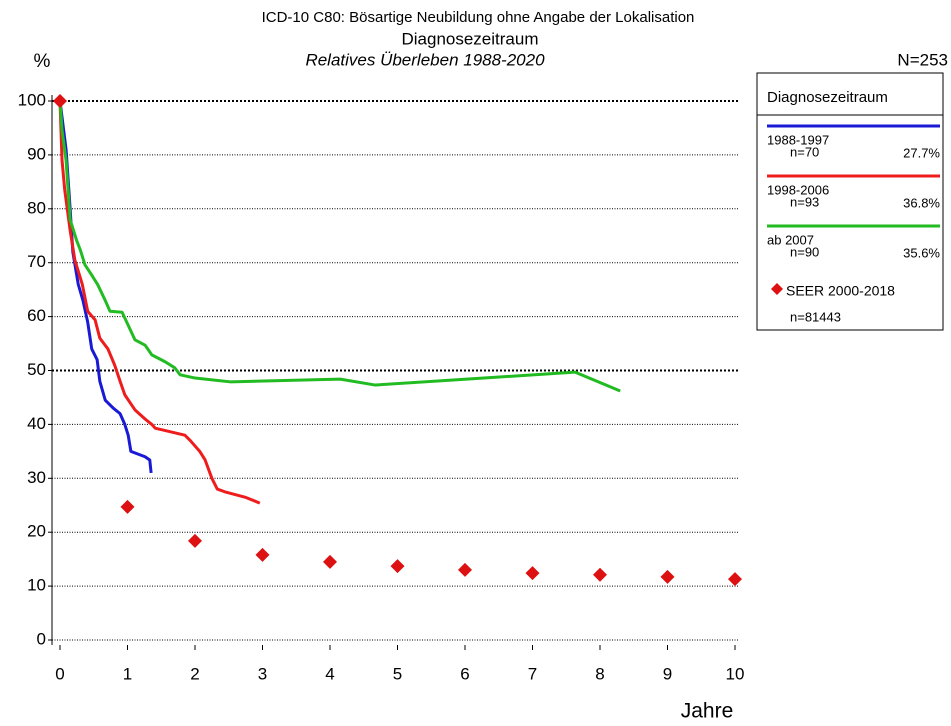 This screenshot has width=951, height=726. I want to click on legend-n: n=70, so click(804, 151).